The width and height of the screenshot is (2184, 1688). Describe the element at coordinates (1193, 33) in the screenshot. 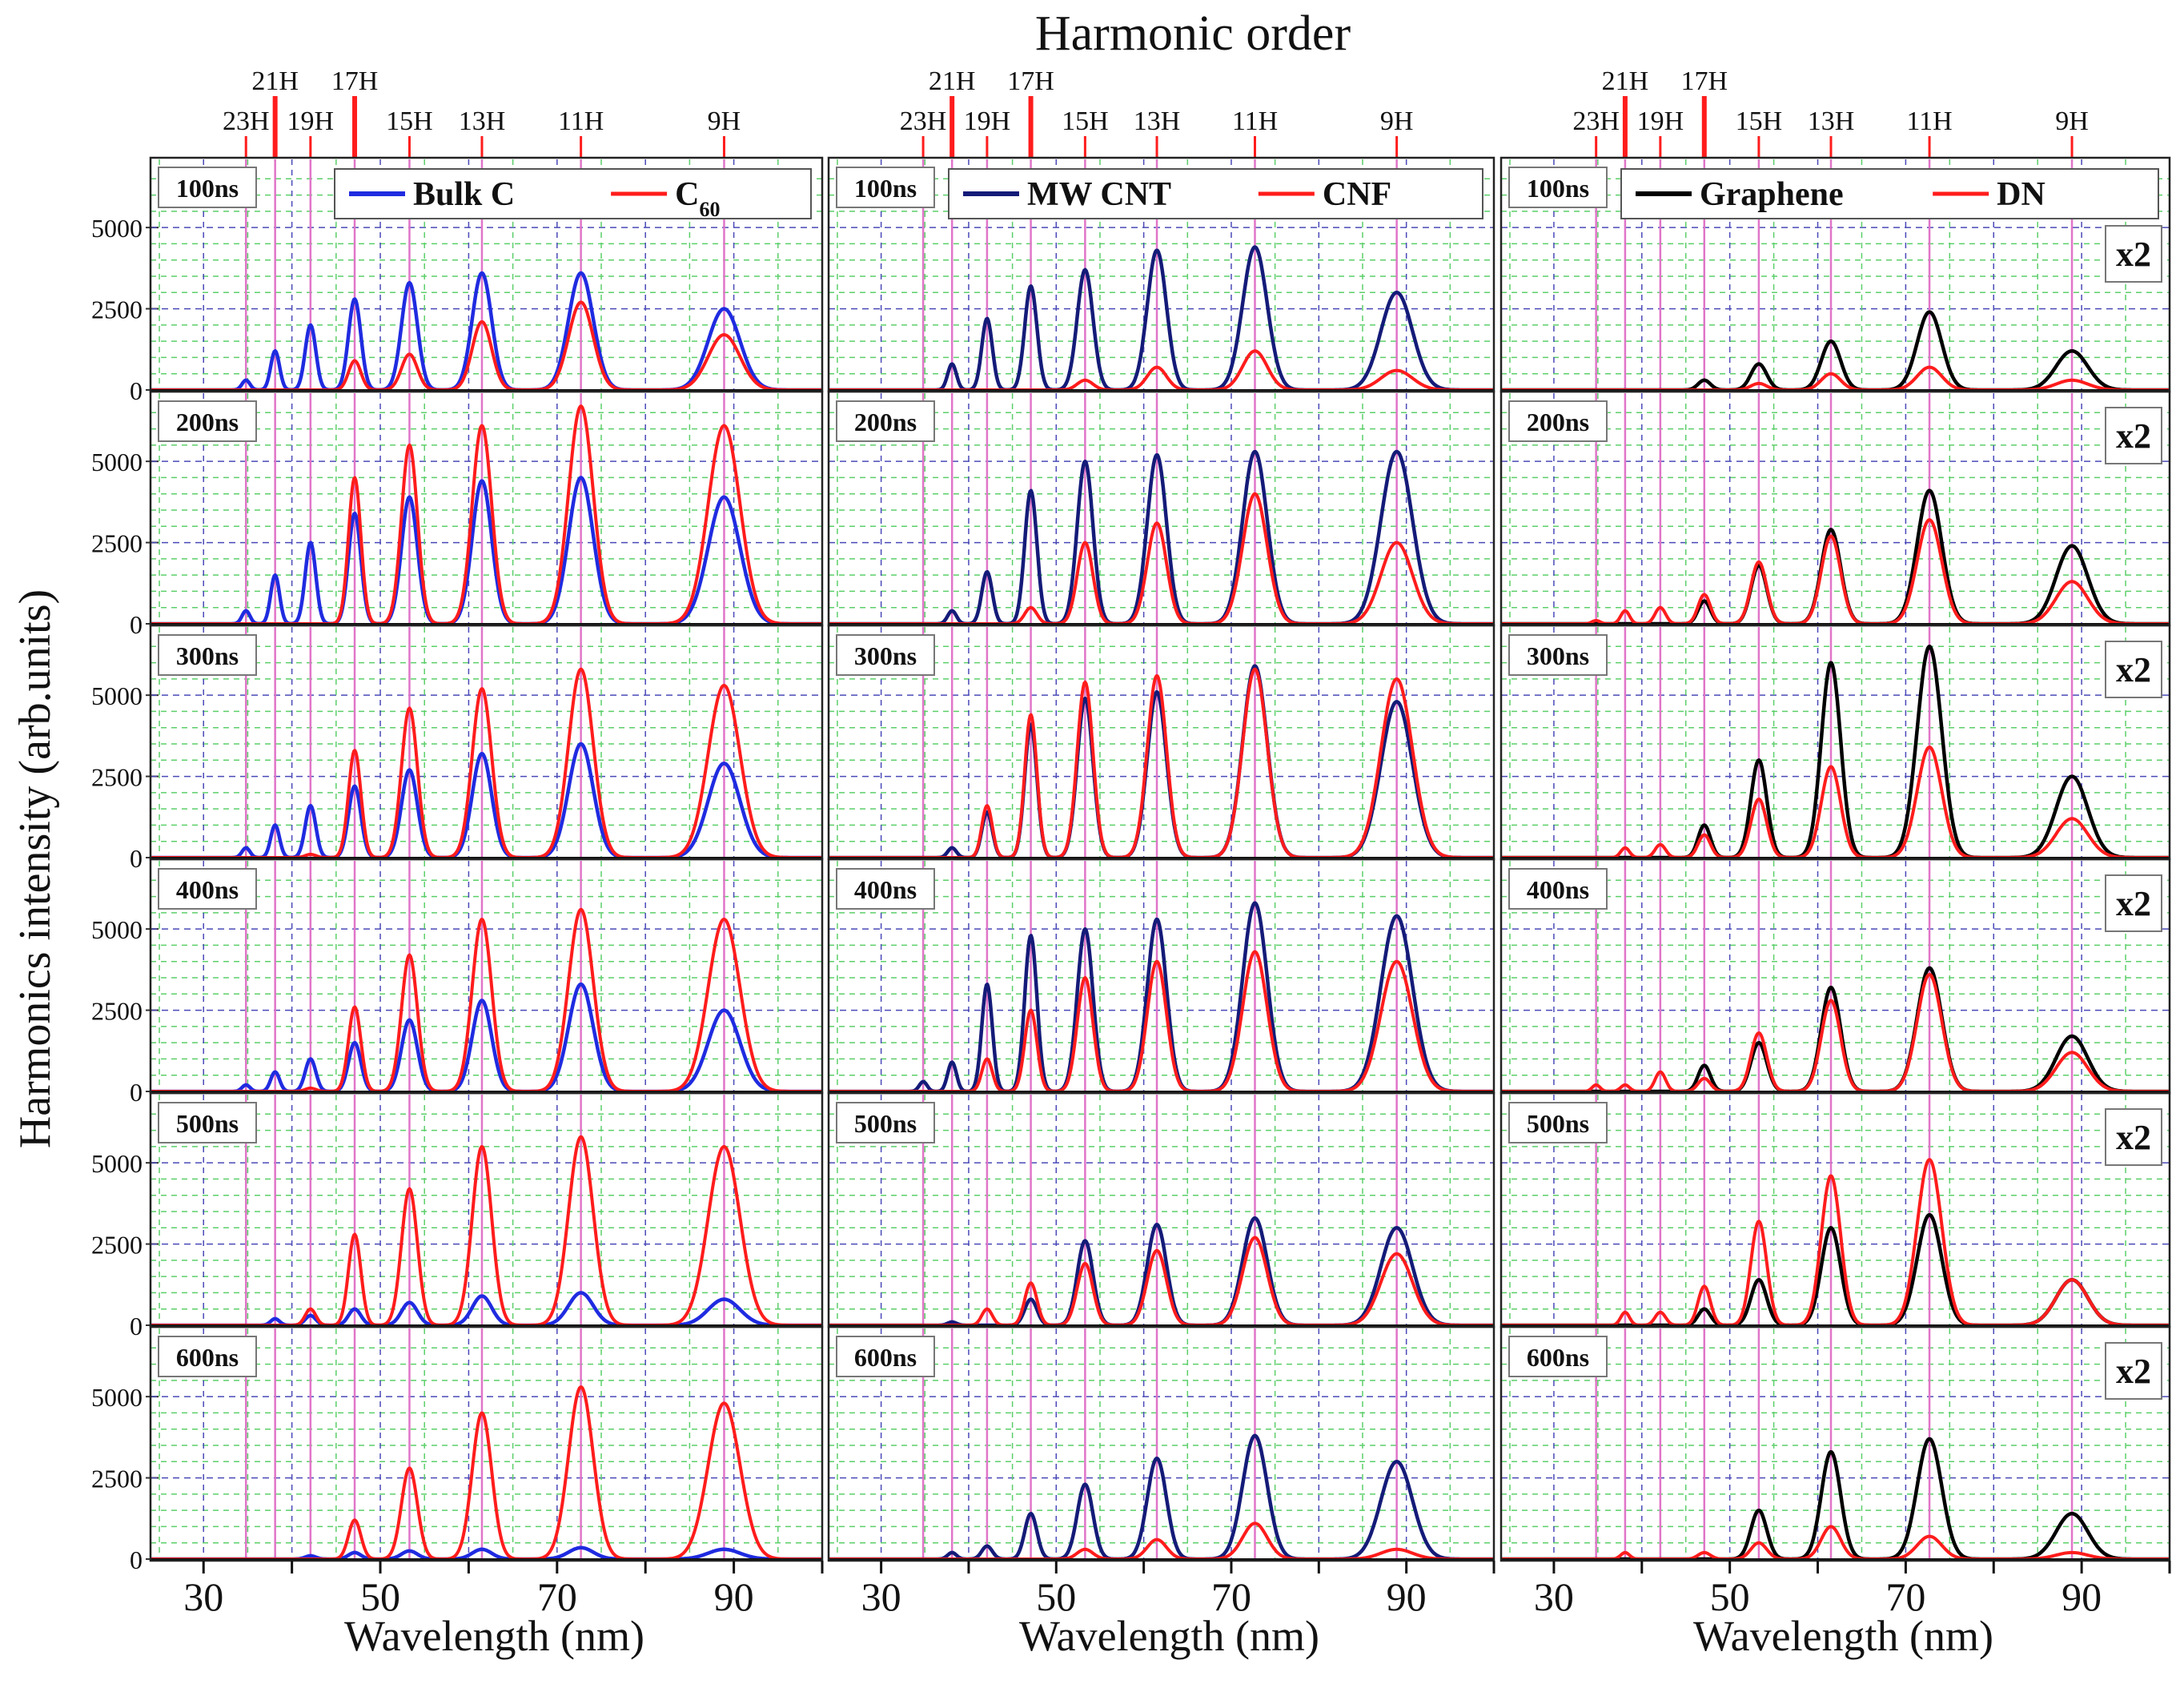

I see `harmonic-order-title: Harmonic order` at that location.